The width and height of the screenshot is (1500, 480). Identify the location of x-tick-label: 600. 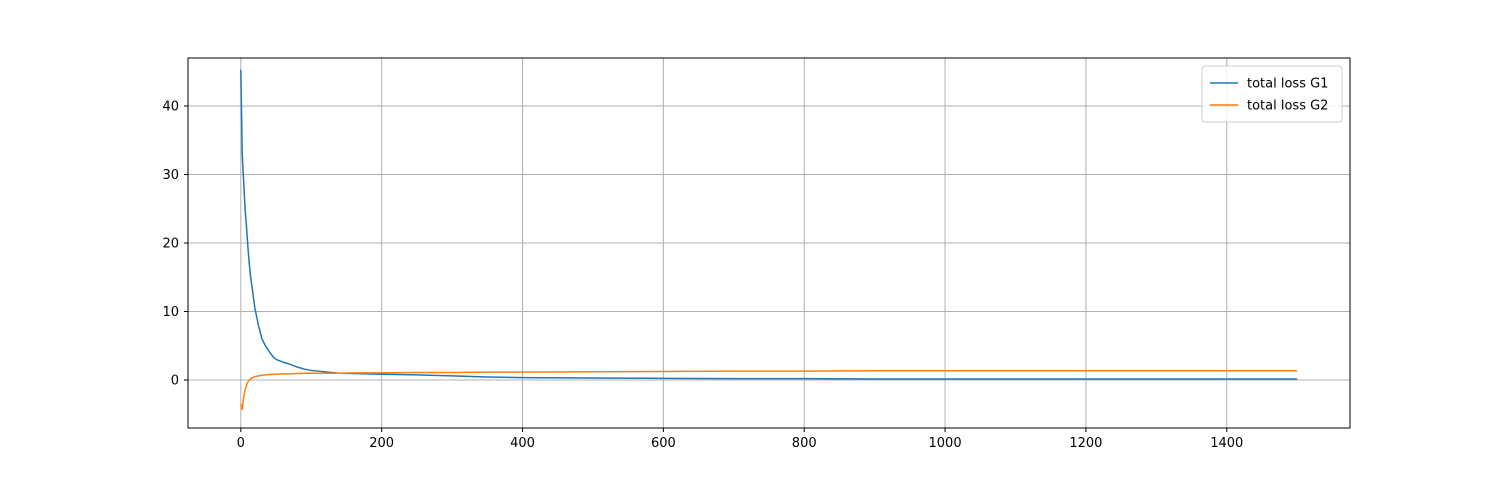
(663, 443).